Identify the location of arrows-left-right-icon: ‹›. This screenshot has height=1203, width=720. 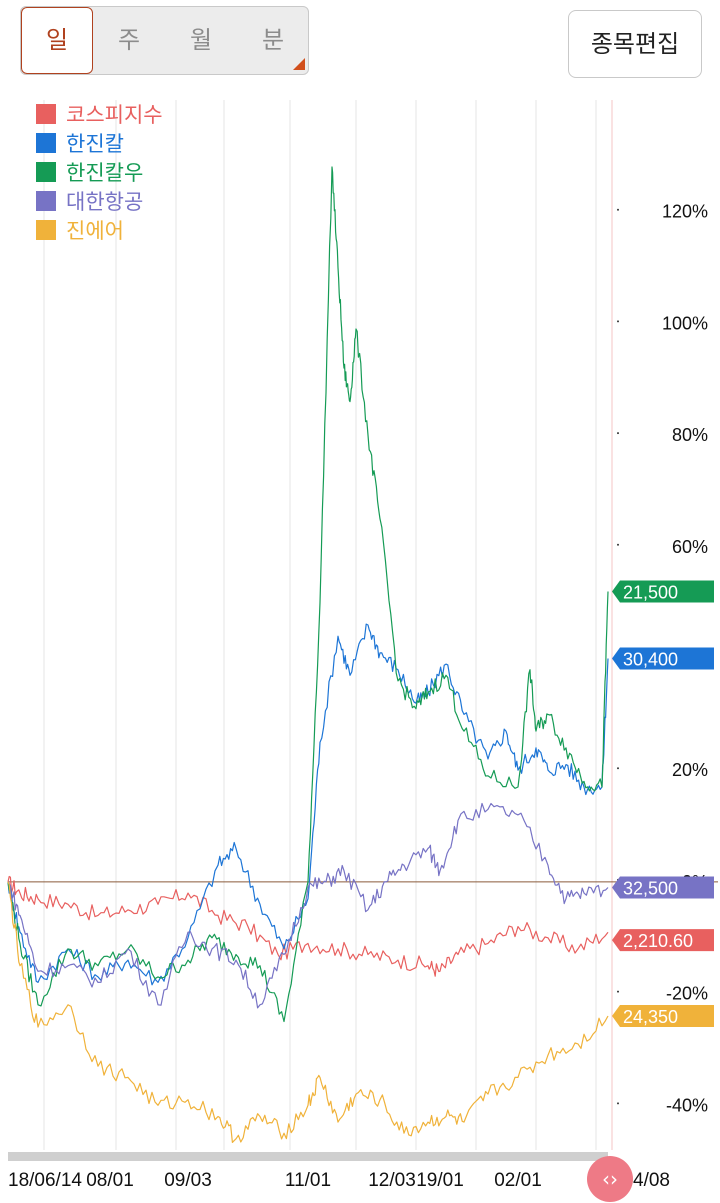
(610, 1179).